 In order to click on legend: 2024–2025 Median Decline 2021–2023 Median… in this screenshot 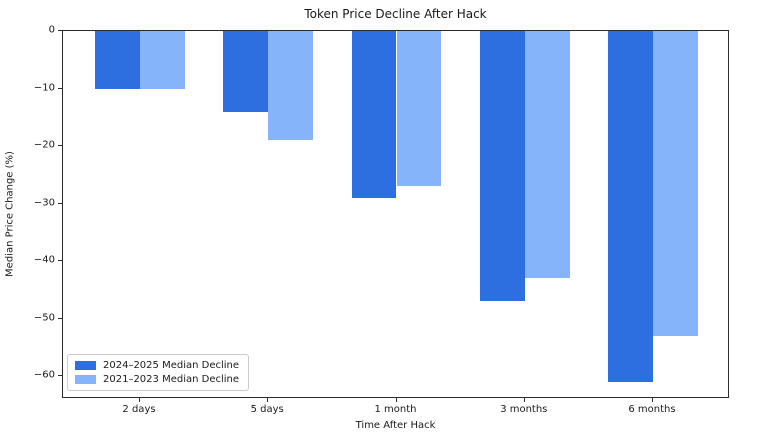, I will do `click(158, 372)`.